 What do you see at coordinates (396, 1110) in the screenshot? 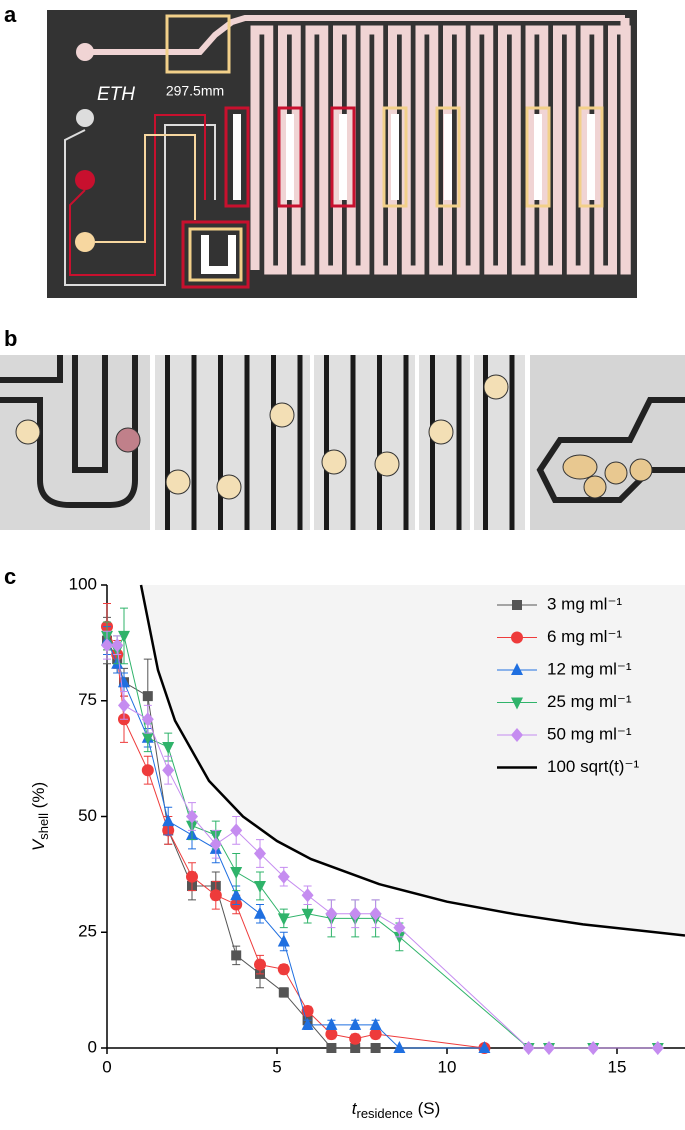
I see `x-axis-label: tresidence (S)` at bounding box center [396, 1110].